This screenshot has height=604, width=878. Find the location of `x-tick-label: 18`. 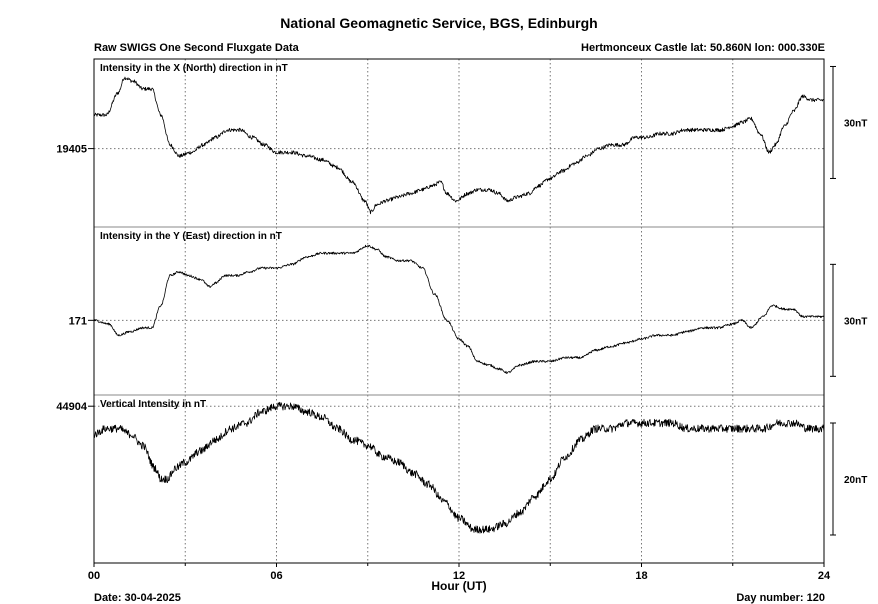

x-tick-label: 18 is located at coordinates (641, 576).